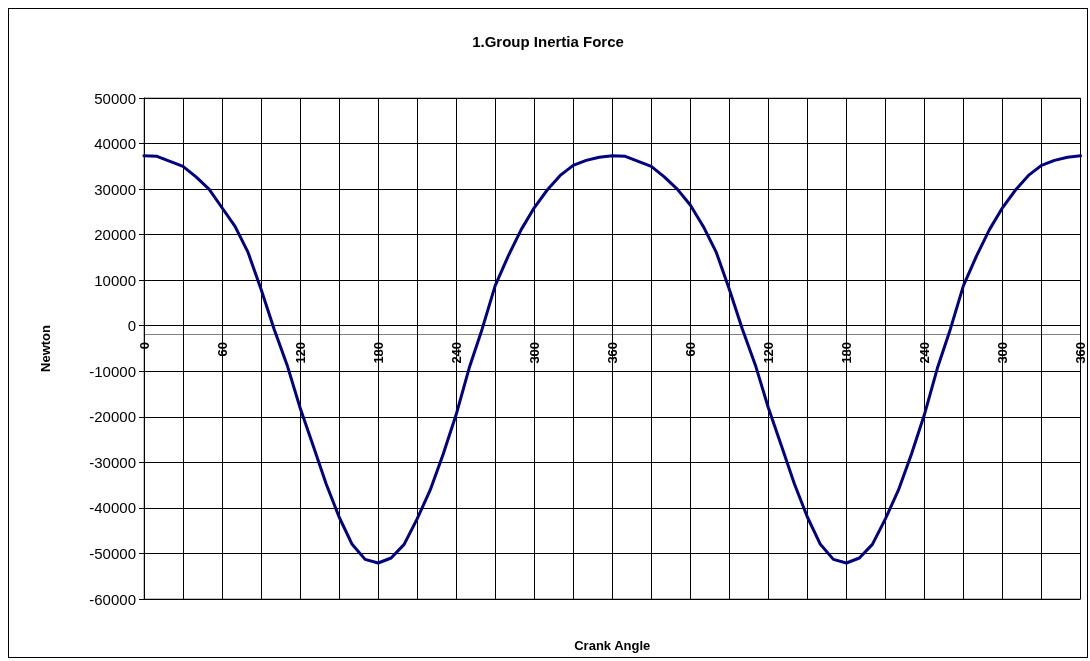 The width and height of the screenshot is (1090, 661). Describe the element at coordinates (112, 508) in the screenshot. I see `y-tick-label: -40000` at that location.